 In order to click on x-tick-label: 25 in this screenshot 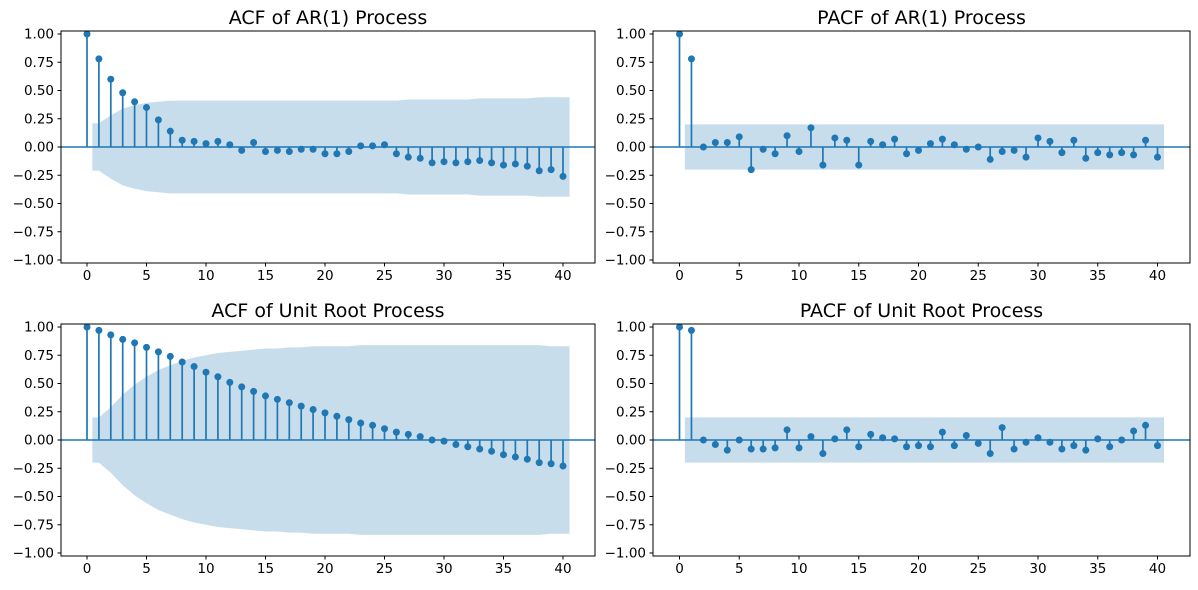, I will do `click(978, 276)`.